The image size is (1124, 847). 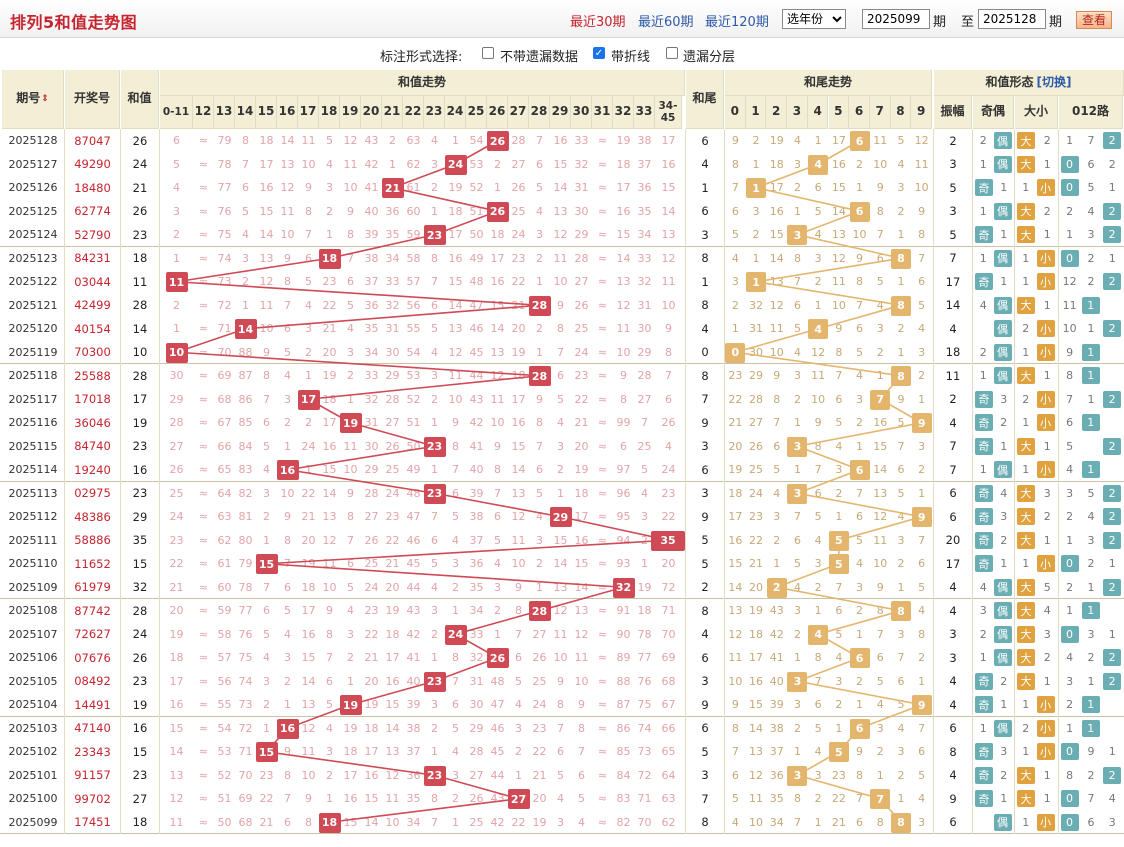 What do you see at coordinates (598, 22) in the screenshot?
I see `period-30-link: 最近30期` at bounding box center [598, 22].